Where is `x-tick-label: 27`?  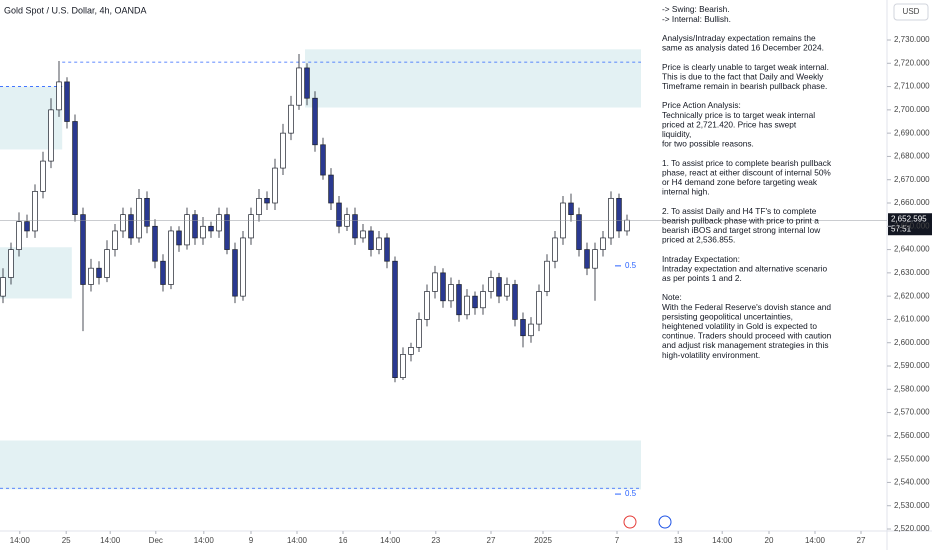 x-tick-label: 27 is located at coordinates (861, 540).